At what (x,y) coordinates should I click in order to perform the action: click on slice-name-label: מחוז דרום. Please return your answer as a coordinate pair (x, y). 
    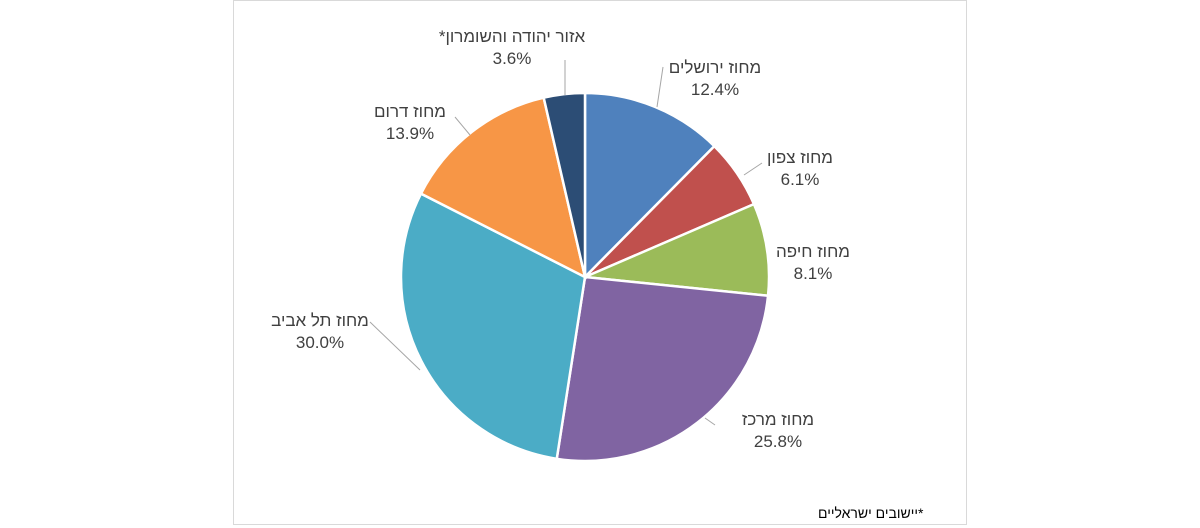
    Looking at the image, I should click on (410, 111).